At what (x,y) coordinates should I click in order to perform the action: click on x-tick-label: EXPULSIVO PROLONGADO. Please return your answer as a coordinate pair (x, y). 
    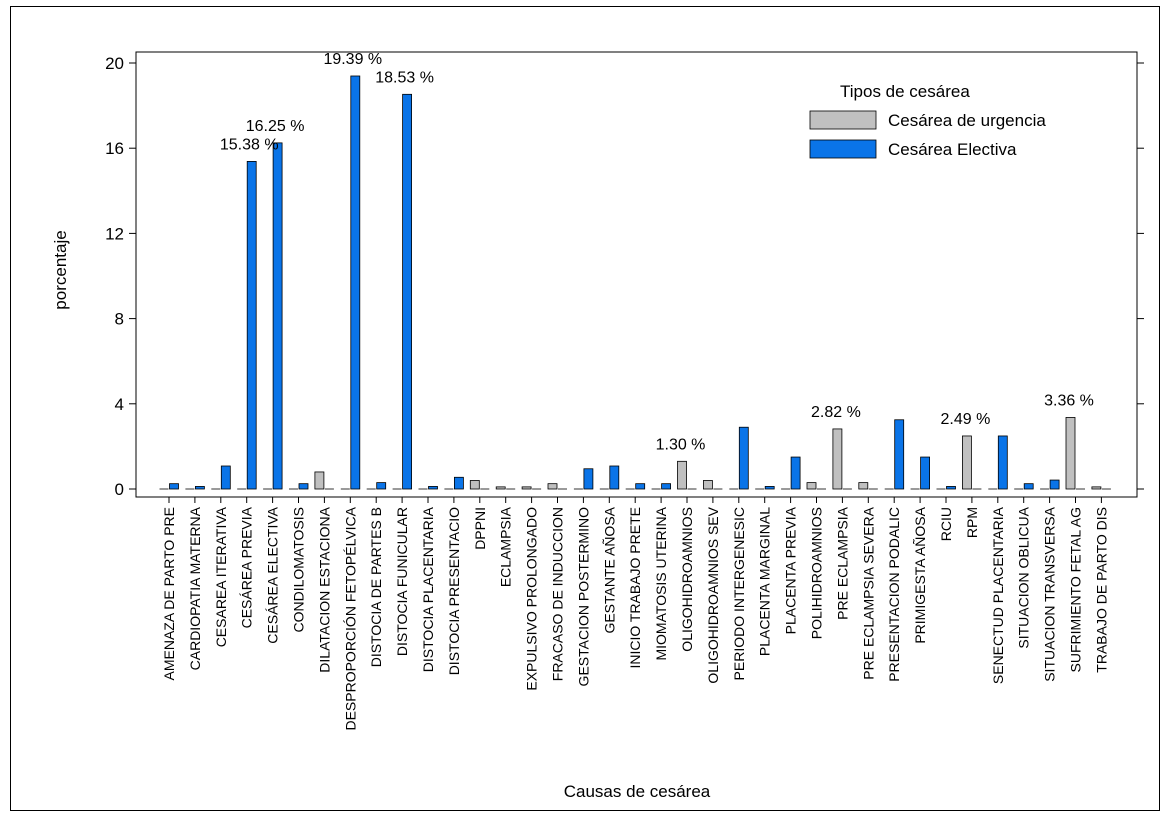
    Looking at the image, I should click on (532, 599).